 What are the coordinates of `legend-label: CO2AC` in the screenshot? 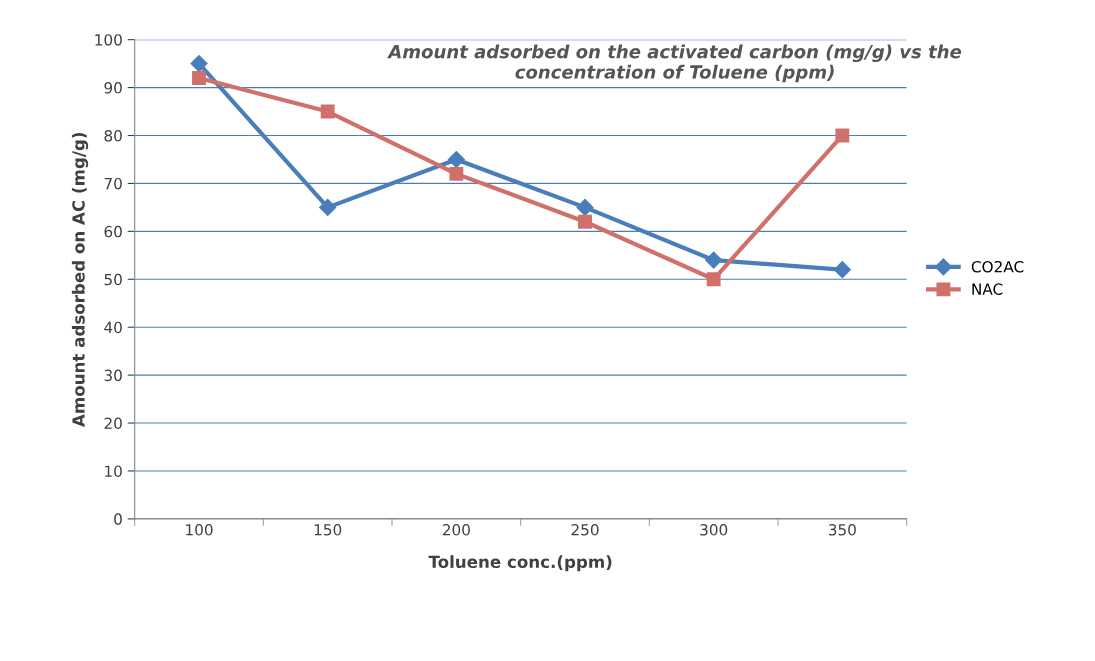 It's located at (997, 266).